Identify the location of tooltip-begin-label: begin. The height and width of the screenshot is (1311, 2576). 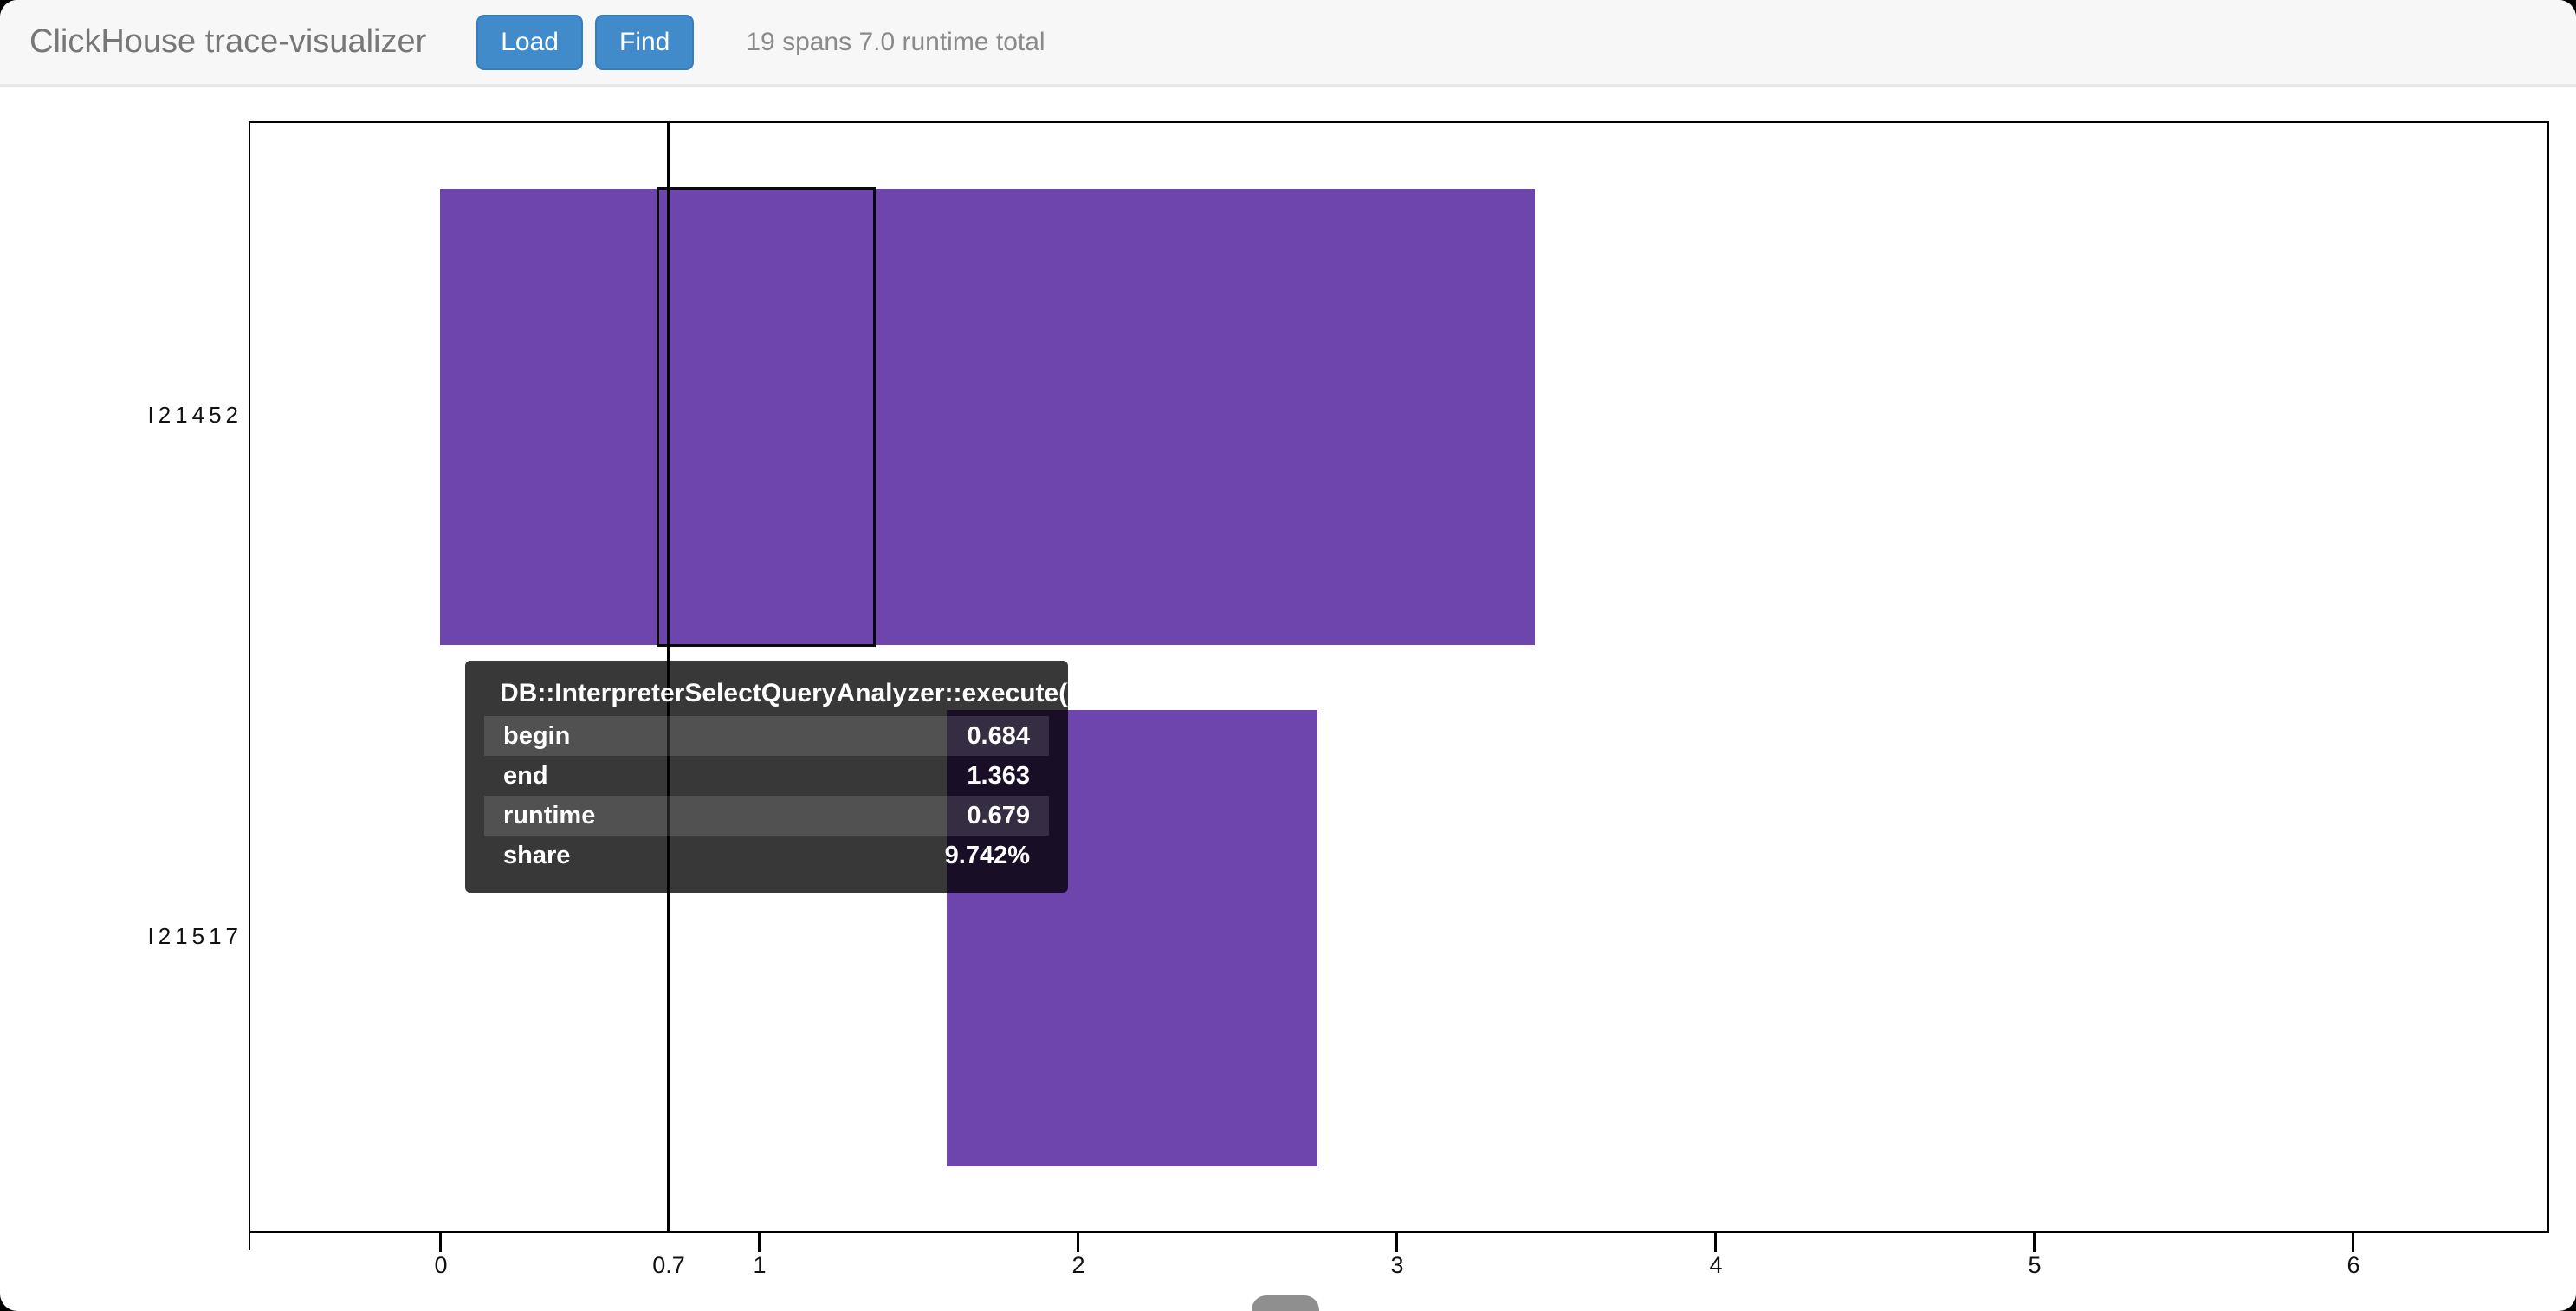
(537, 735).